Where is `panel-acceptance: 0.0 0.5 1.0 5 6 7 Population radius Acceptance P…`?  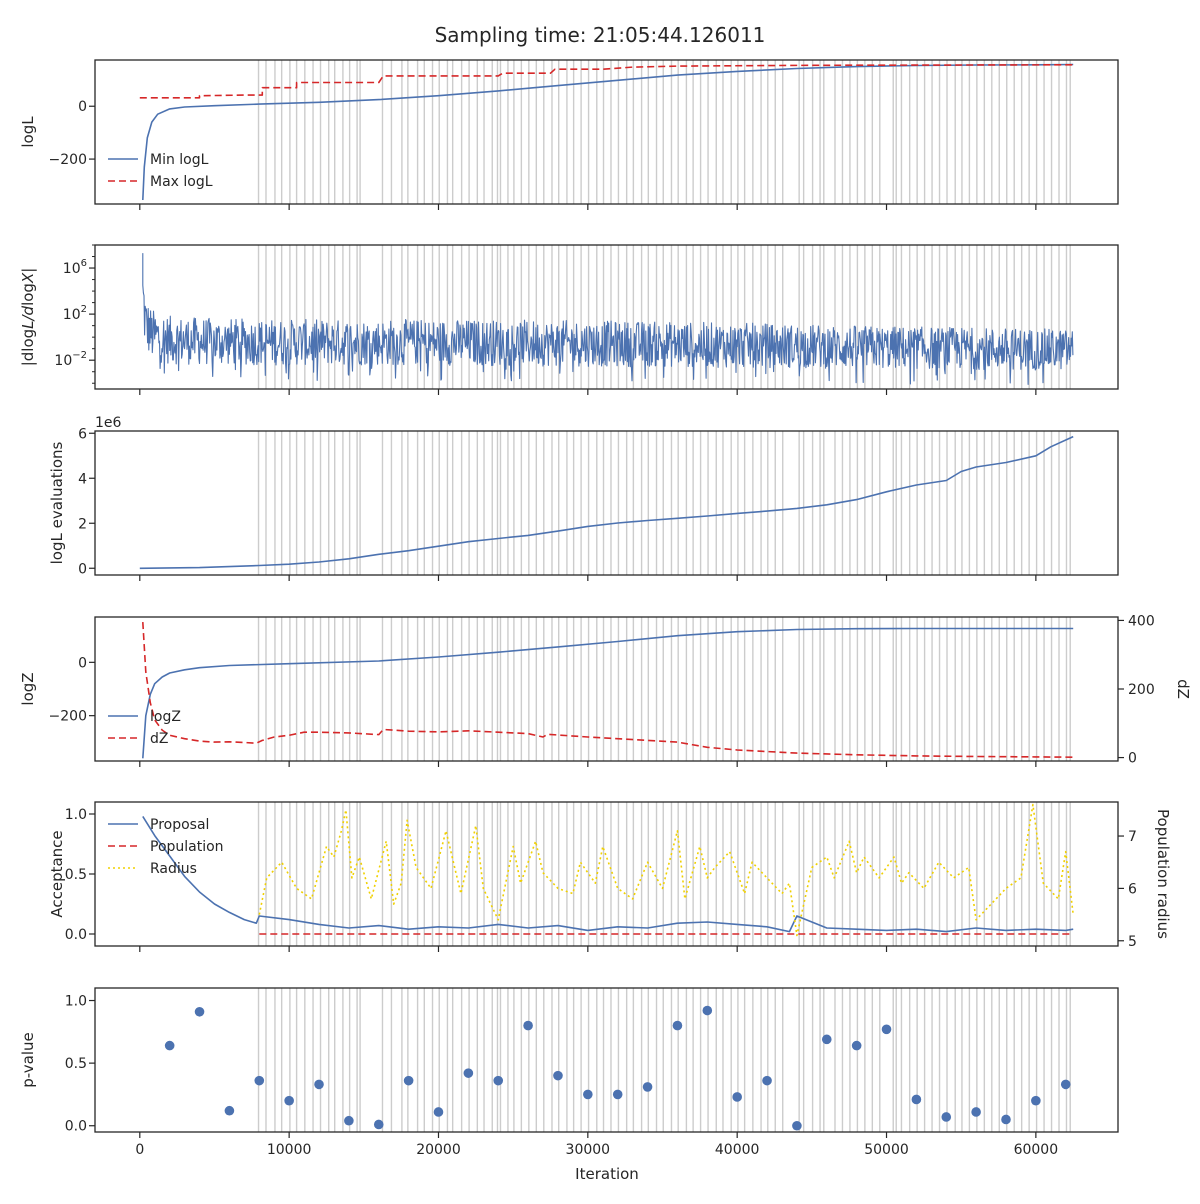 panel-acceptance: 0.0 0.5 1.0 5 6 7 Population radius Acceptance P… is located at coordinates (610, 876).